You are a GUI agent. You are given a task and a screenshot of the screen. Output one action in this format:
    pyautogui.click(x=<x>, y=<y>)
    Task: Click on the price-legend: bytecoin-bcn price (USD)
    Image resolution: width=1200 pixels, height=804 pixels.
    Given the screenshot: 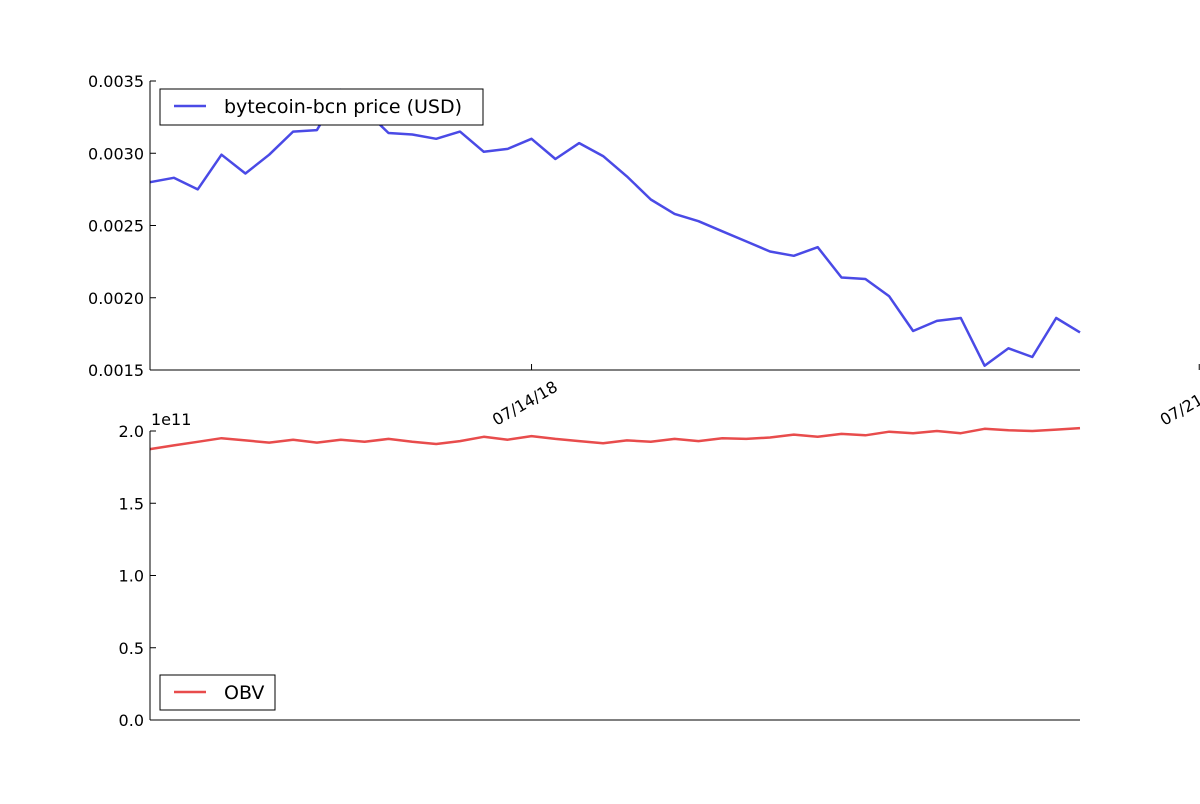 What is the action you would take?
    pyautogui.click(x=321, y=107)
    